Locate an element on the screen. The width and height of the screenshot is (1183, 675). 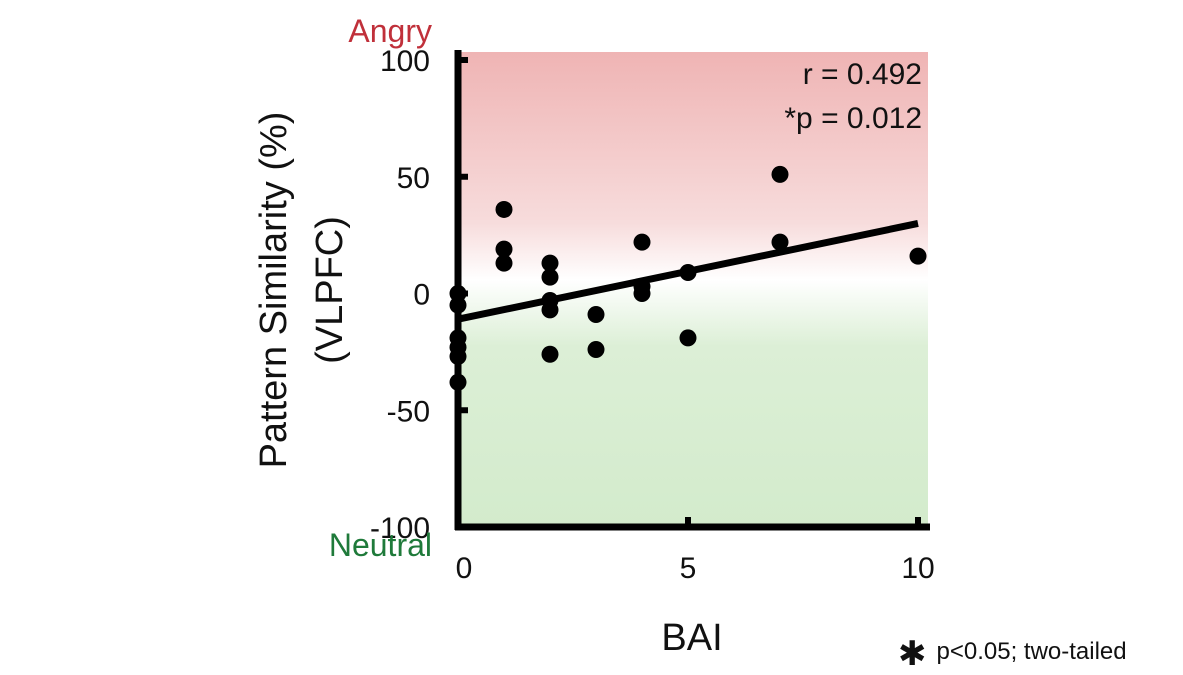
category-label-angry: Angry is located at coordinates (390, 31).